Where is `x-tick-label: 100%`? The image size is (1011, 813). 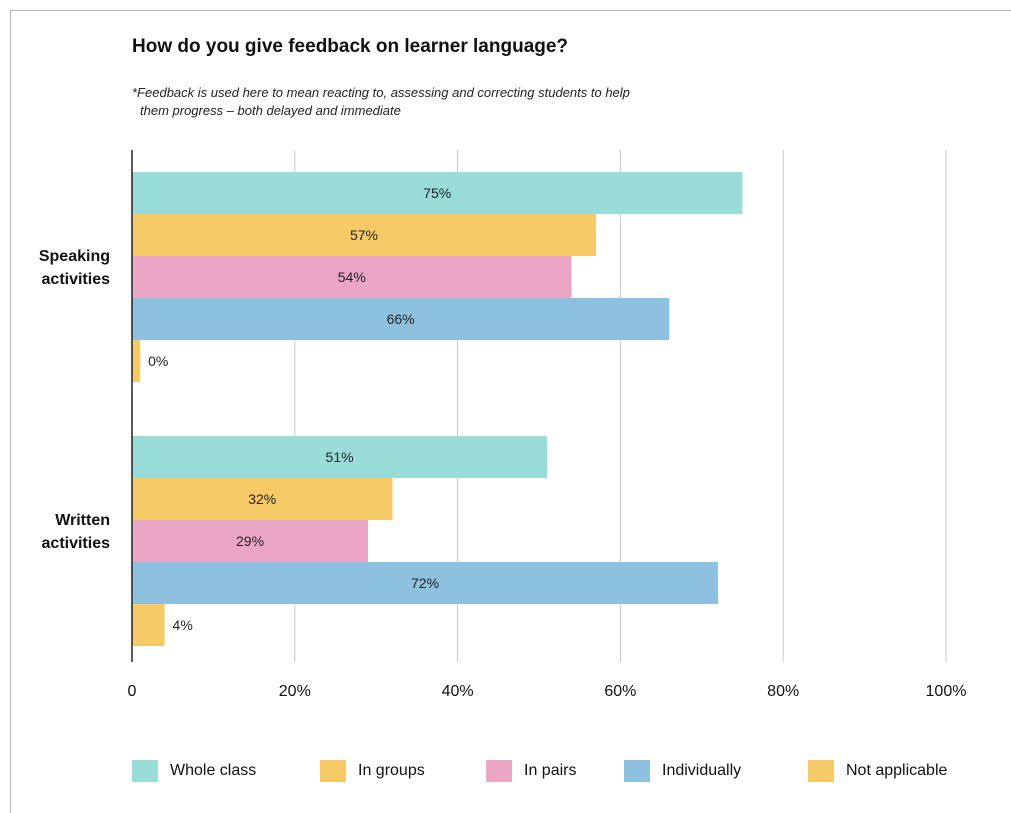
x-tick-label: 100% is located at coordinates (946, 691).